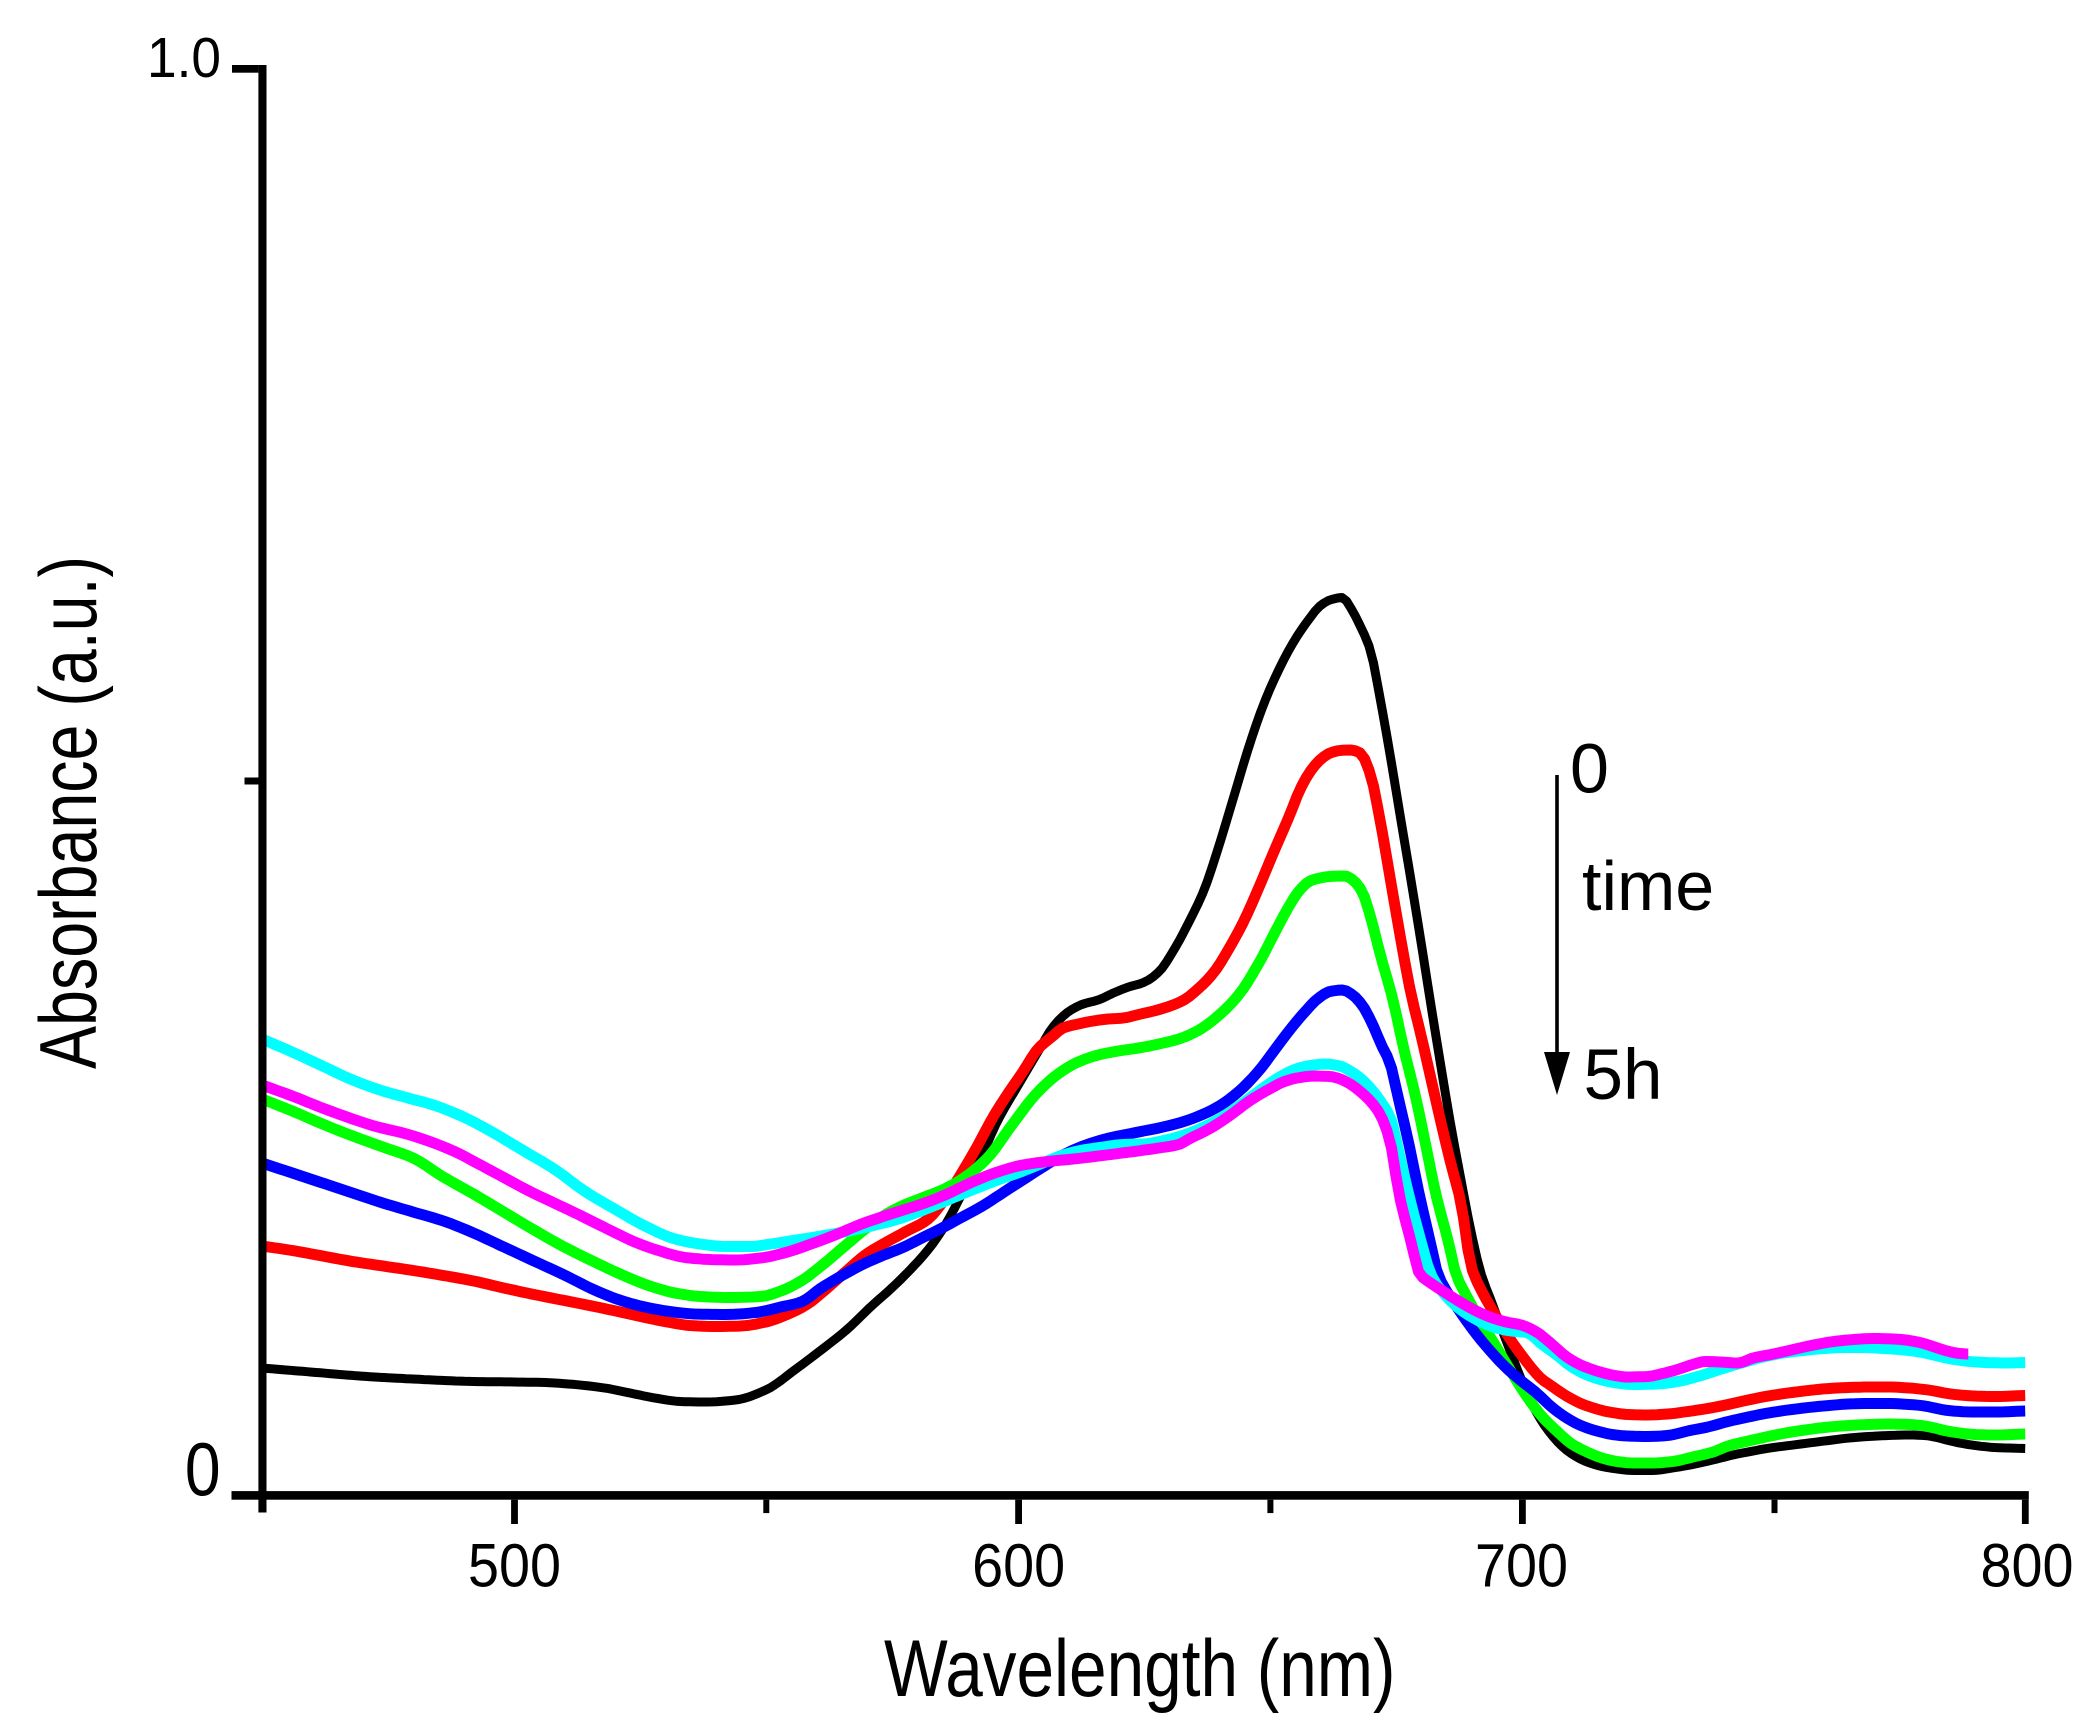 The width and height of the screenshot is (2094, 1735). I want to click on svg-text: Absorbance (a.u.), so click(69, 812).